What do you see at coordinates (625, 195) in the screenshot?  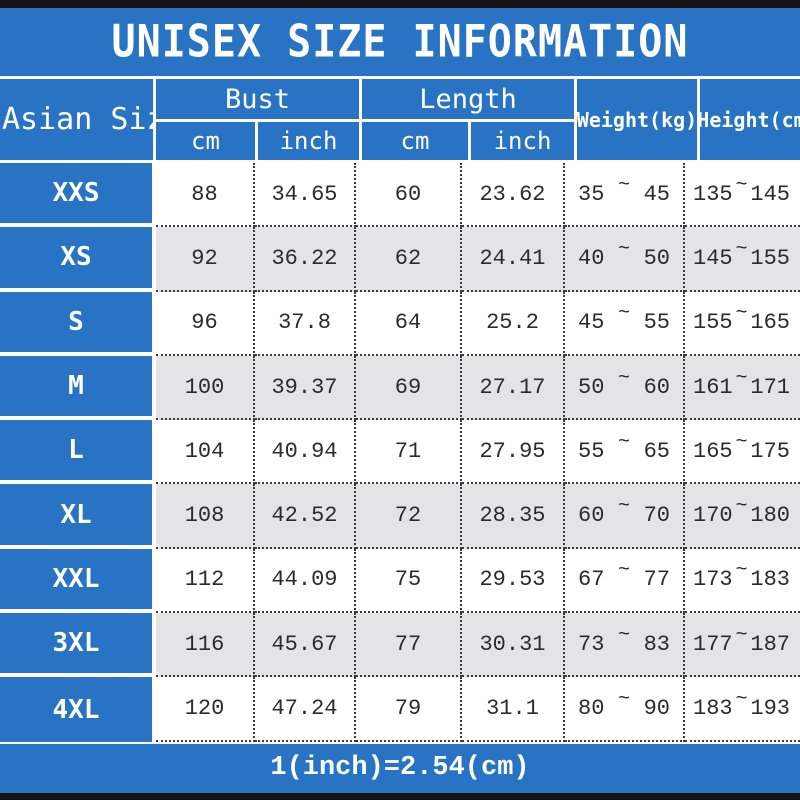 I see `weight-range: 35 ~ 45` at bounding box center [625, 195].